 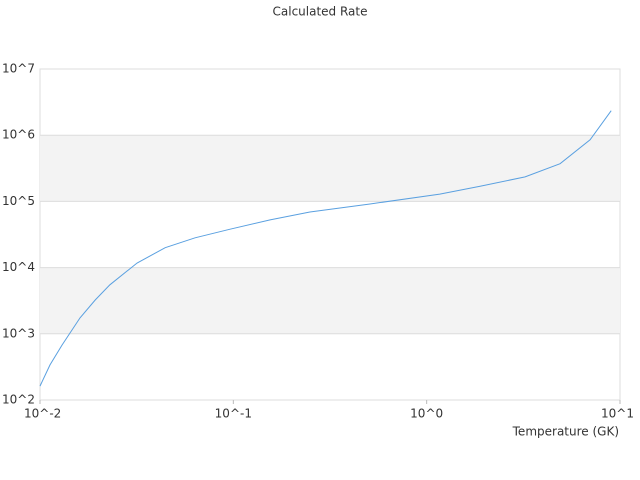 I want to click on y-tick-label: 10^2, so click(x=18, y=400).